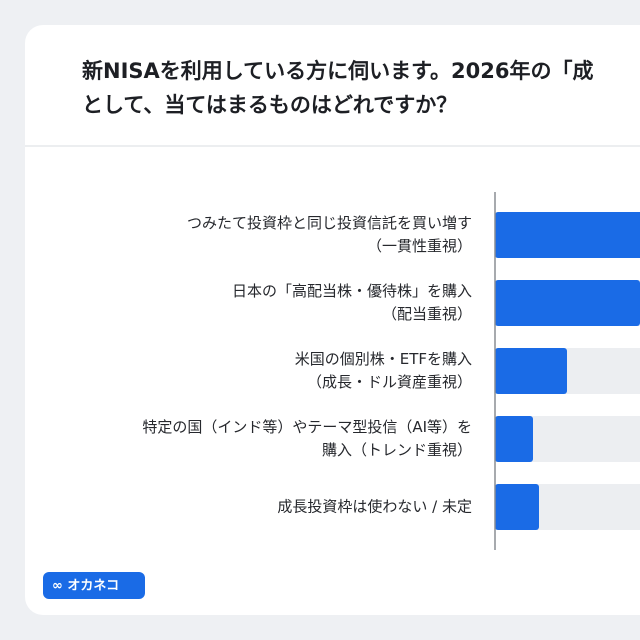  I want to click on y-tick-label: 特定の国（インド等）やテーマ型投信（AI等）を, so click(307, 427).